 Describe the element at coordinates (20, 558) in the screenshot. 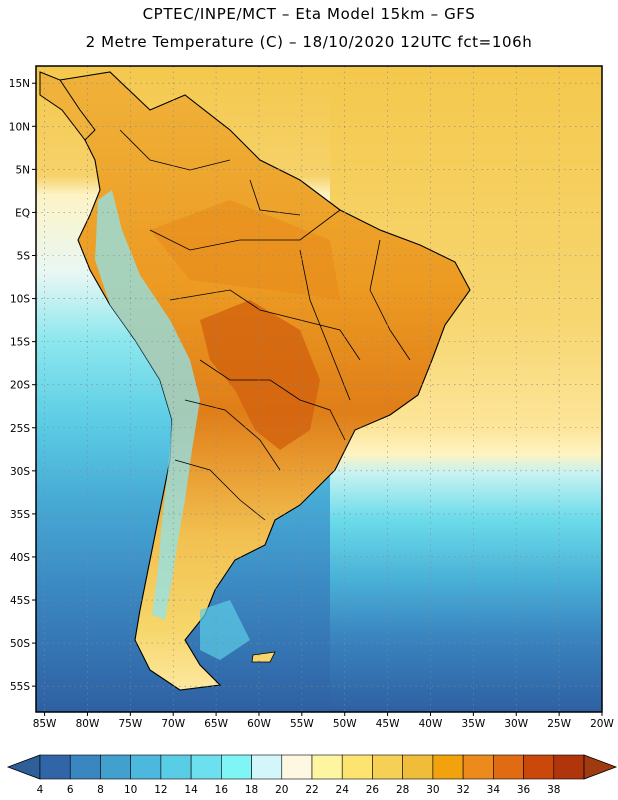

I see `lat-label: 40S` at that location.